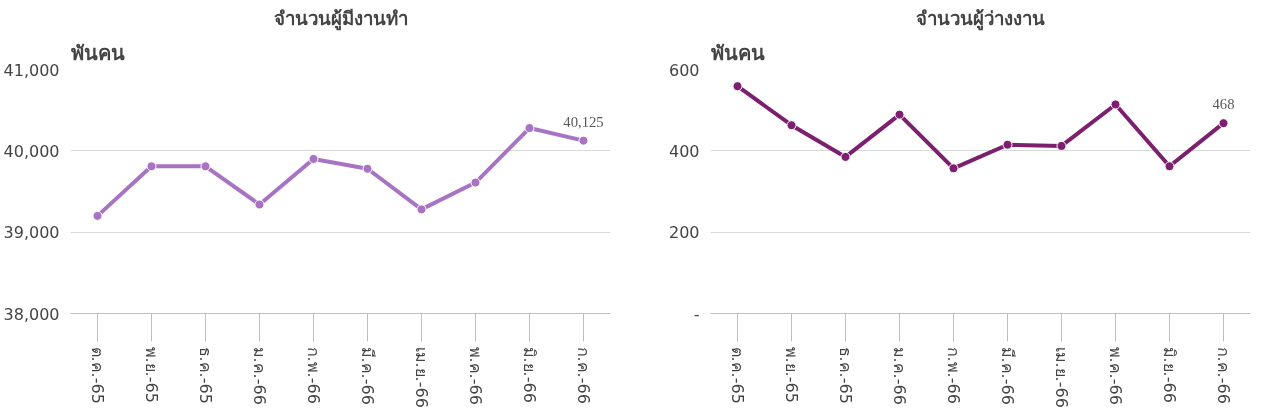 The image size is (1277, 416). What do you see at coordinates (684, 233) in the screenshot?
I see `y-tick-label: 200` at bounding box center [684, 233].